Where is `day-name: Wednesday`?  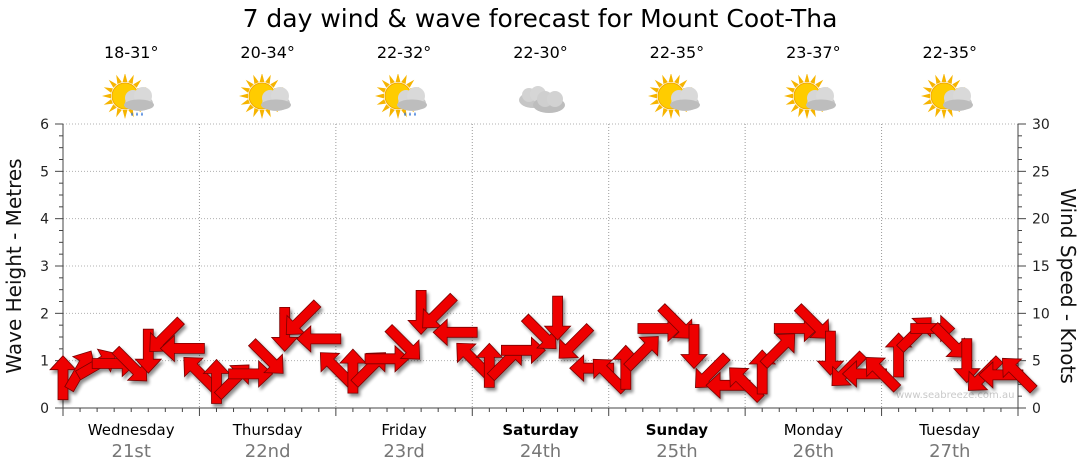
day-name: Wednesday is located at coordinates (131, 430).